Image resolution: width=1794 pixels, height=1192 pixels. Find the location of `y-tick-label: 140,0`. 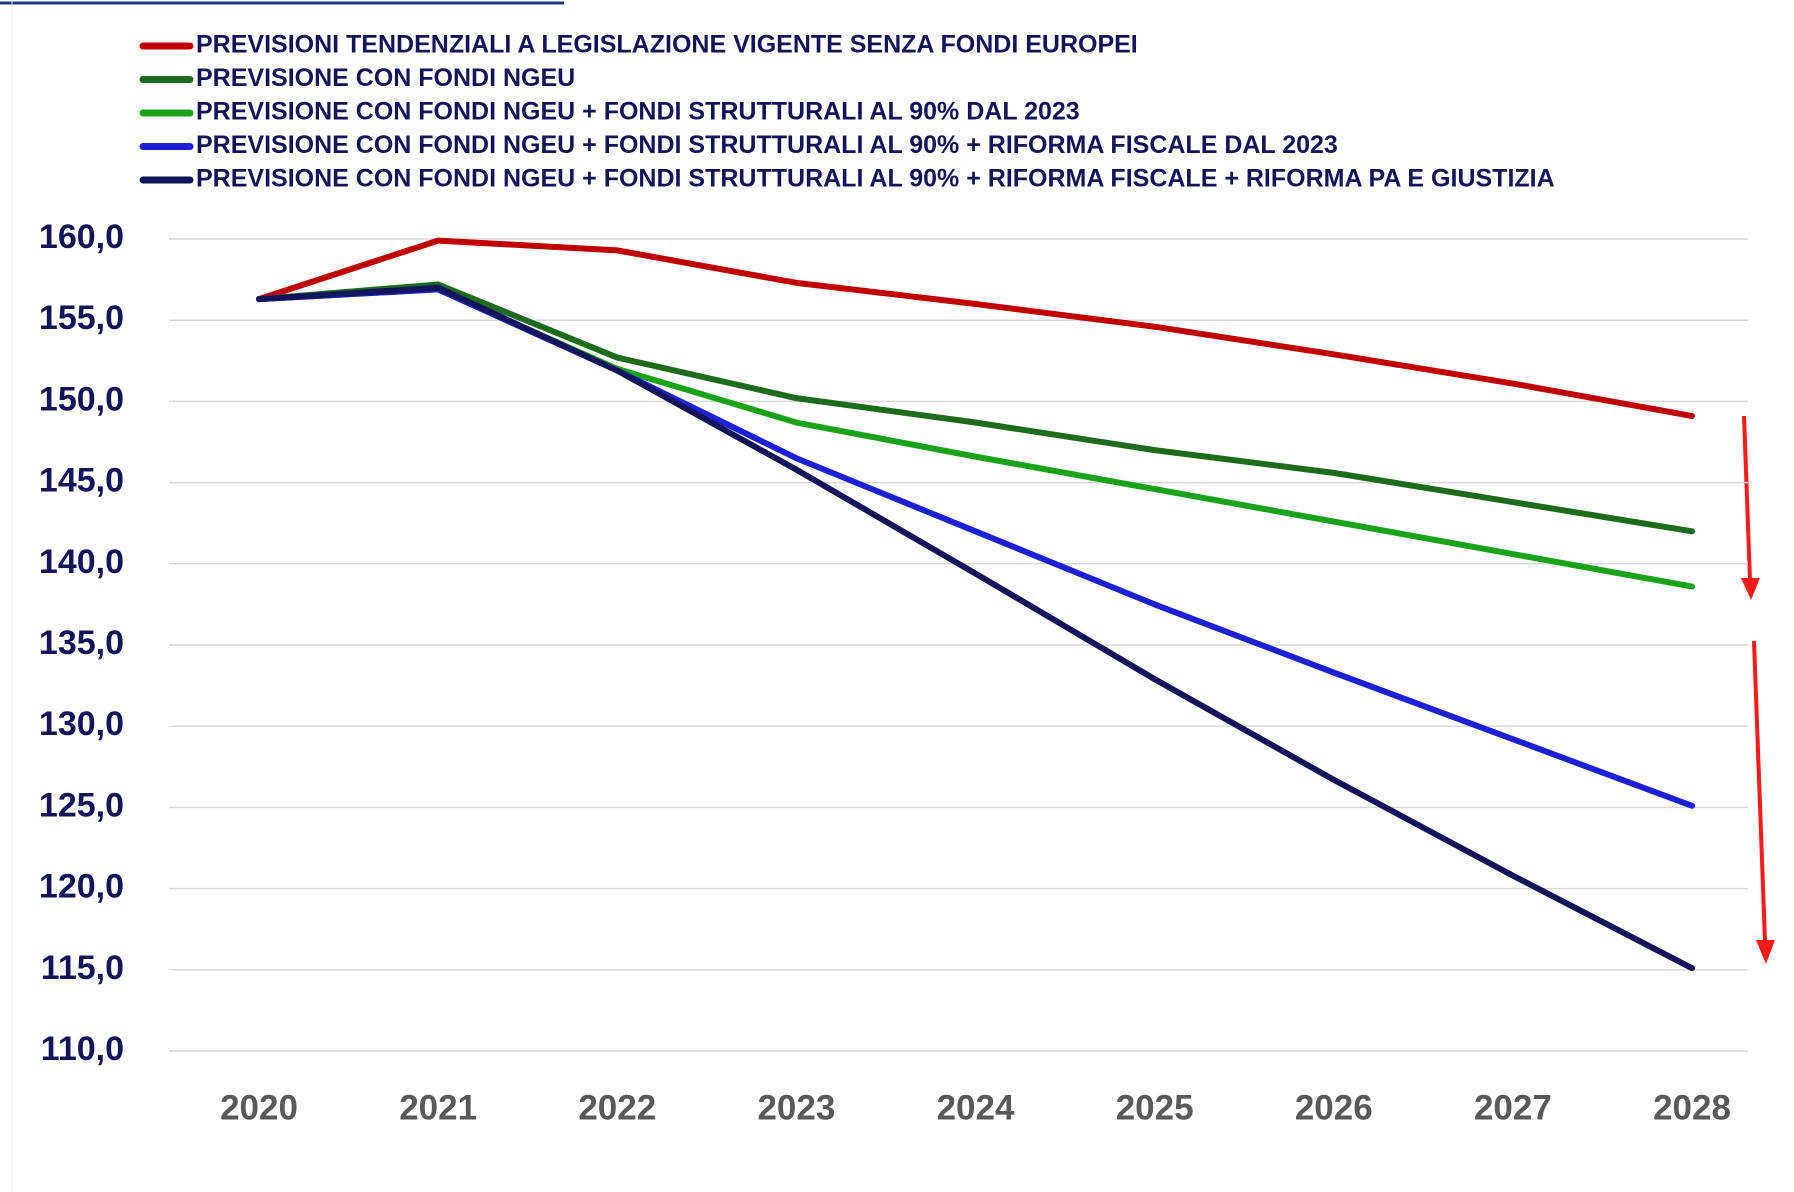

y-tick-label: 140,0 is located at coordinates (81, 562).